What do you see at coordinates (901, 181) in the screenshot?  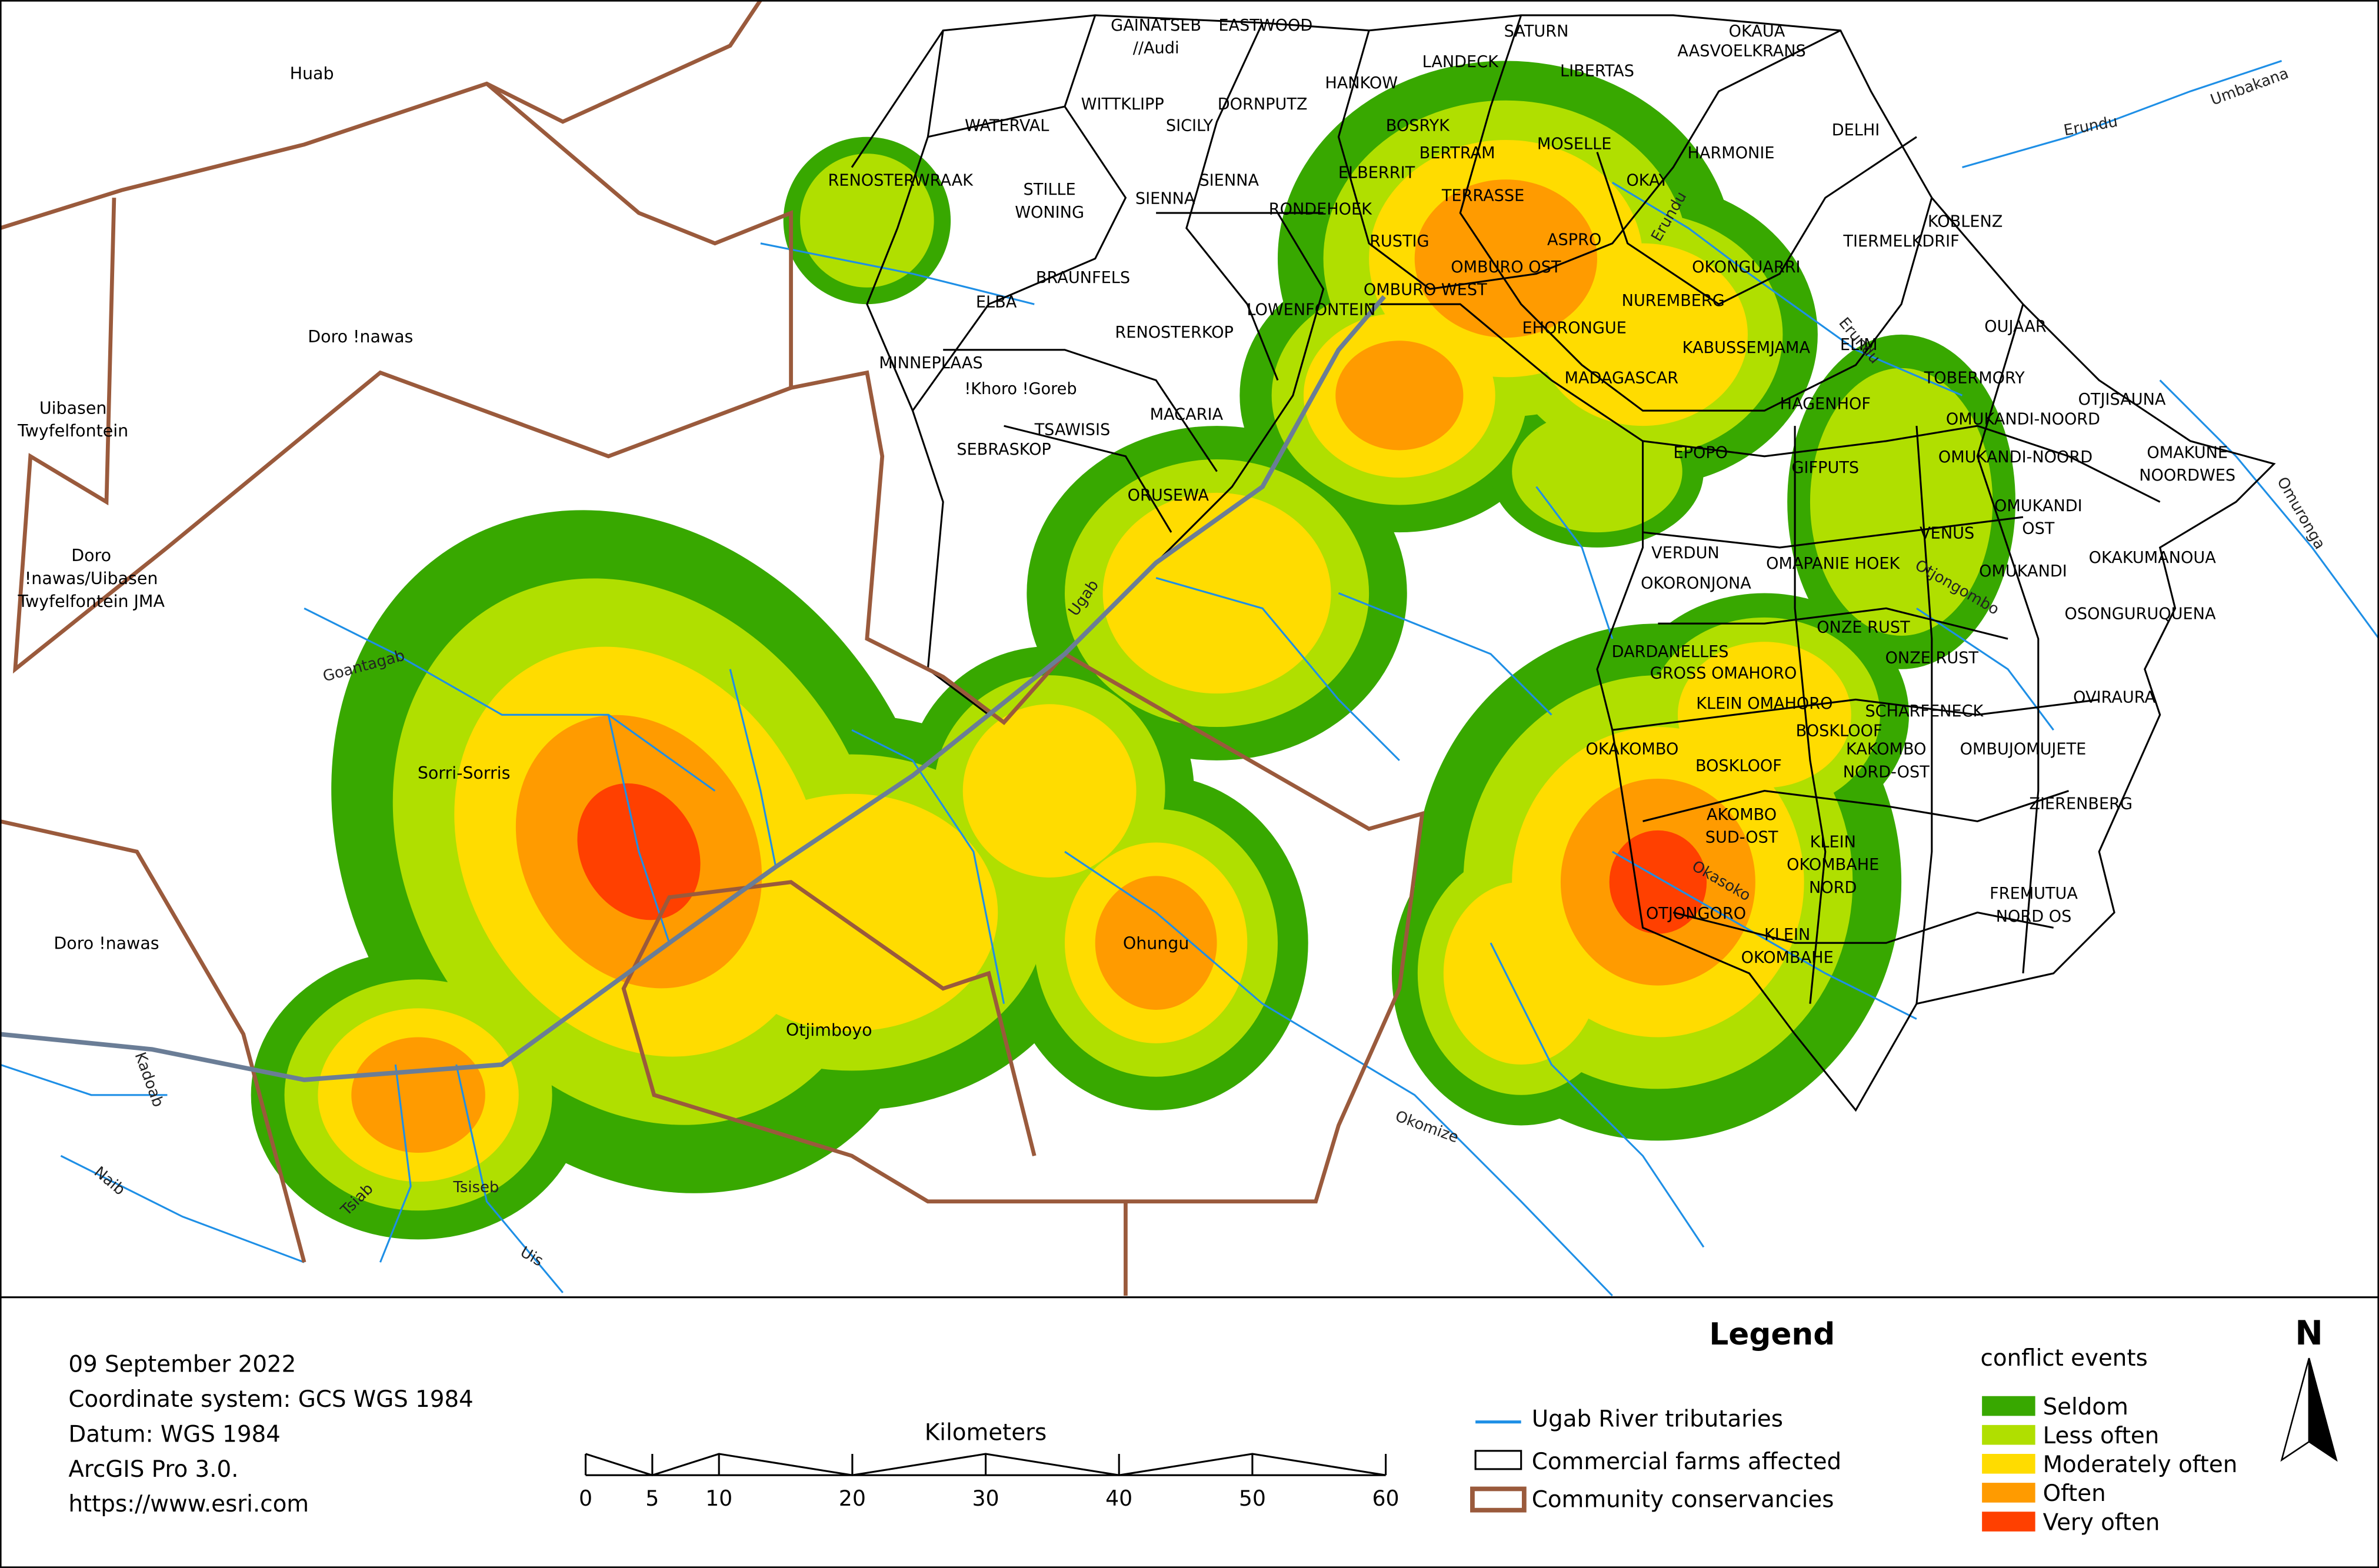 I see `farm-label: RENOSTERWRAAK` at bounding box center [901, 181].